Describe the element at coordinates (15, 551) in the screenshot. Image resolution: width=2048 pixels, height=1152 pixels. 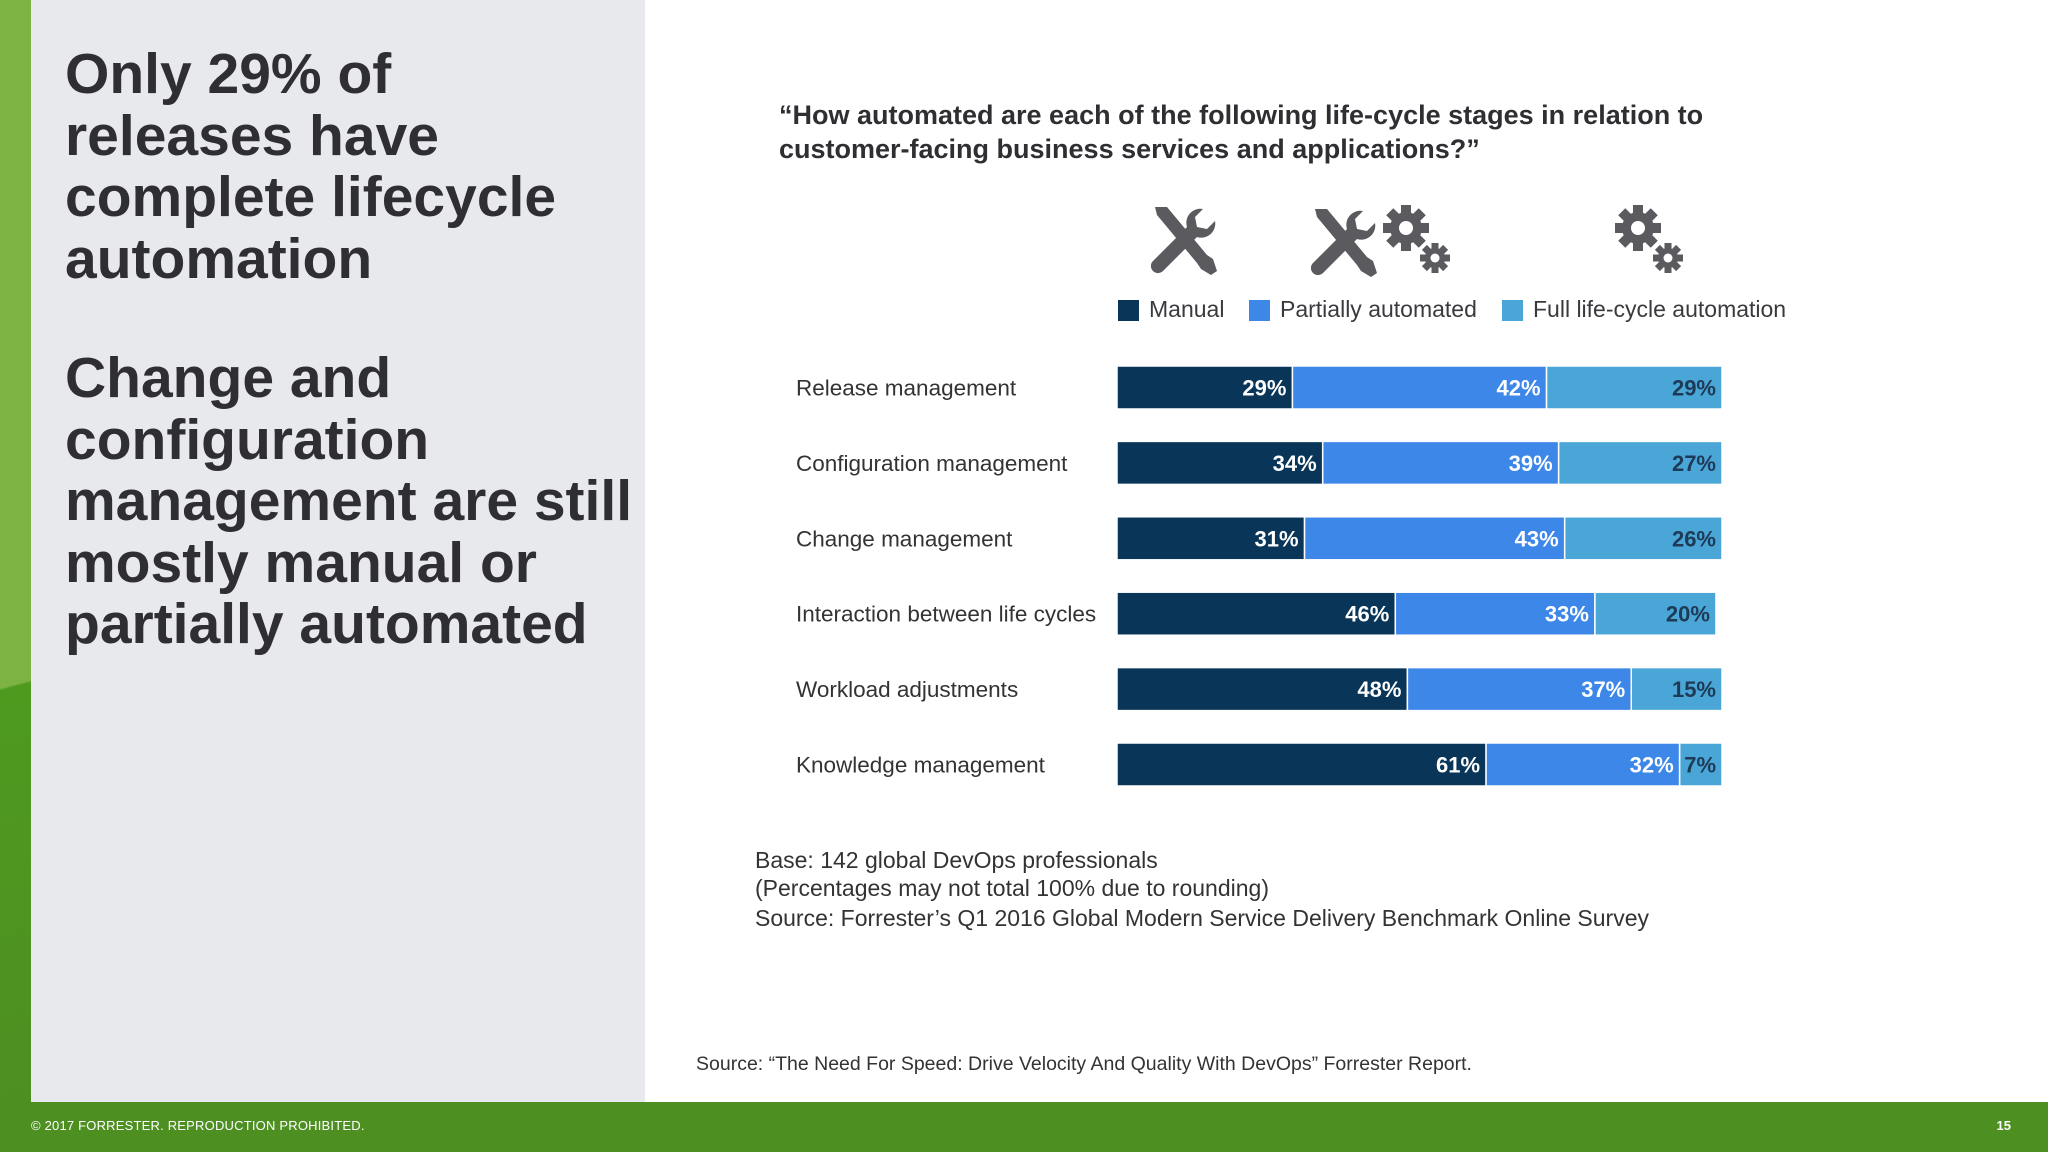
I see `accent-stripe` at that location.